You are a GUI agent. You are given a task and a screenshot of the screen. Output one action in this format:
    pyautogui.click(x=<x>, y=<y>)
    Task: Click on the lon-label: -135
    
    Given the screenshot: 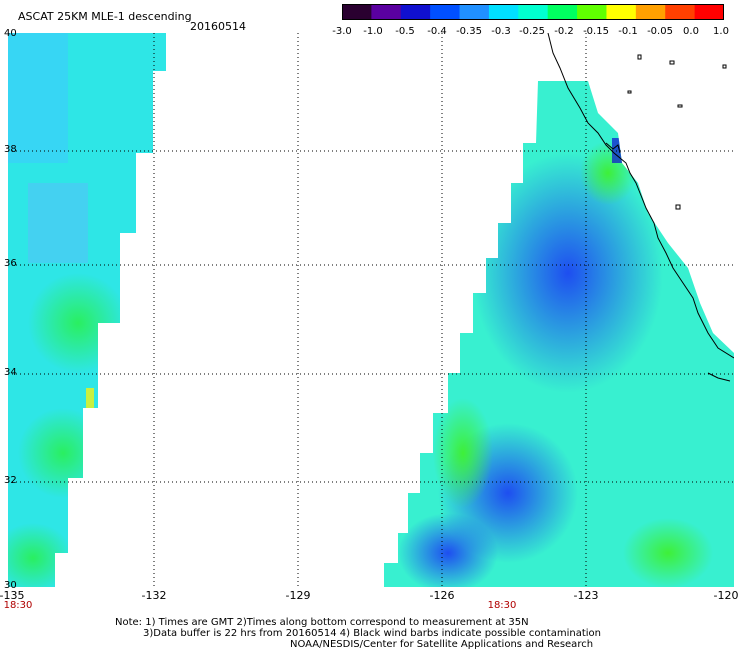 What is the action you would take?
    pyautogui.click(x=12, y=595)
    